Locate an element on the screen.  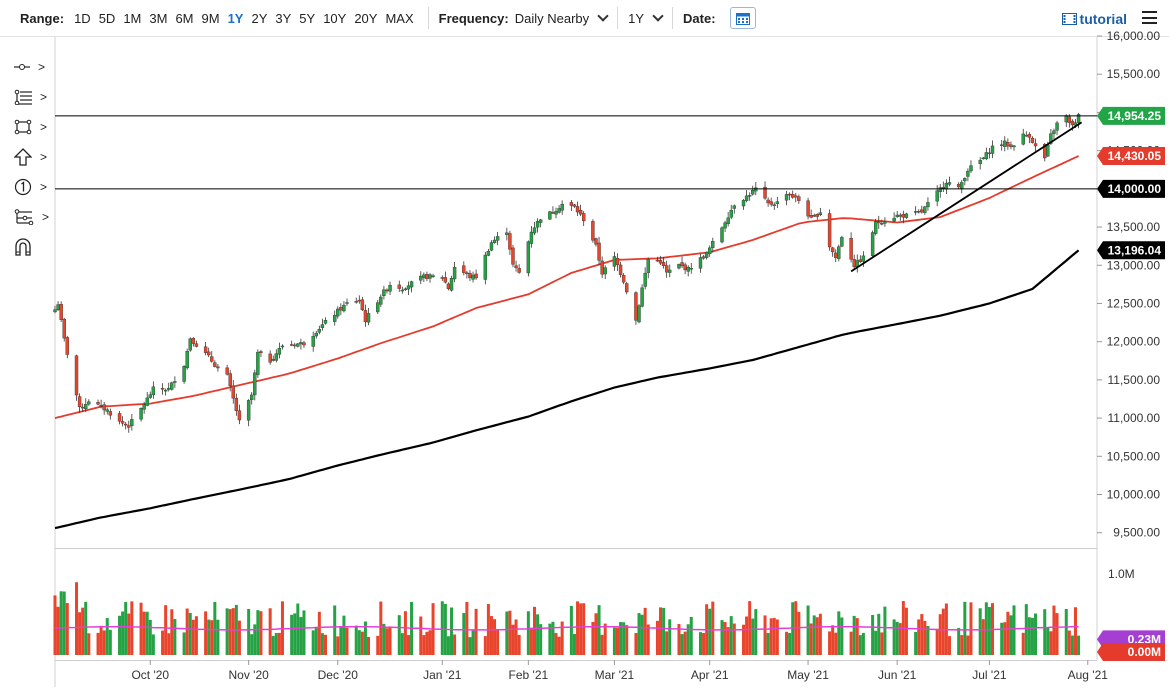
fibonacci-tool: > is located at coordinates (32, 97).